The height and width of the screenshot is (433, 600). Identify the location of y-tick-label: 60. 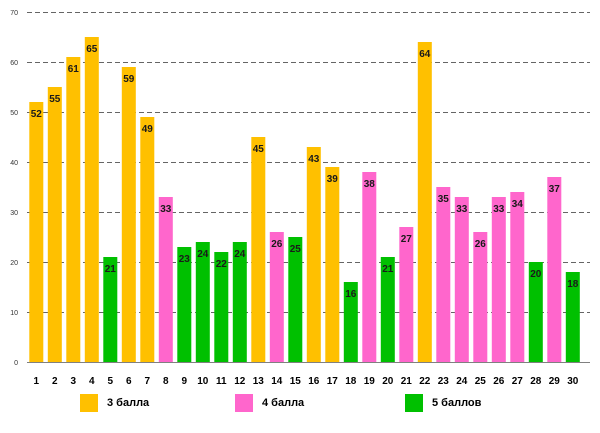
(14, 63).